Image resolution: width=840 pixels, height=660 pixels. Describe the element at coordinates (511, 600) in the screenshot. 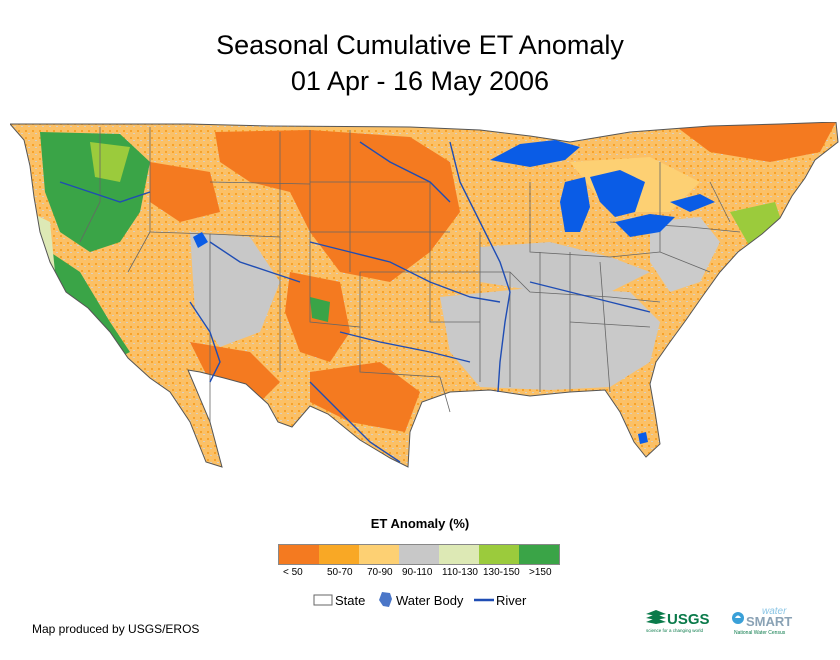

I see `legend-river-label: River` at that location.